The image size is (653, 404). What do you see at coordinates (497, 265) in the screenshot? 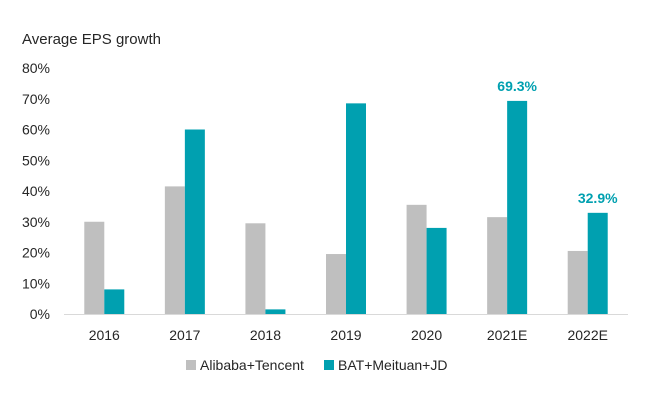
I see `bar-alibaba-tencent-2021e` at bounding box center [497, 265].